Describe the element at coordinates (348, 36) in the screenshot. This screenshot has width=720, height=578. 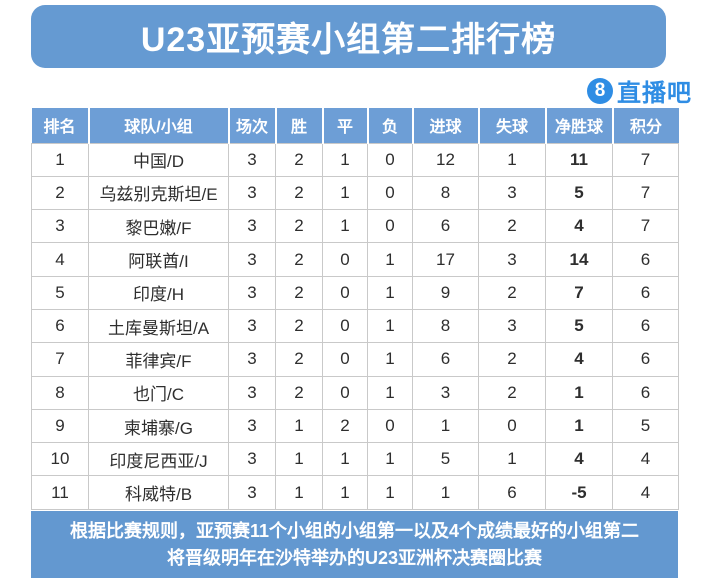
I see `title-banner: U23亚预赛小组第二排行榜` at that location.